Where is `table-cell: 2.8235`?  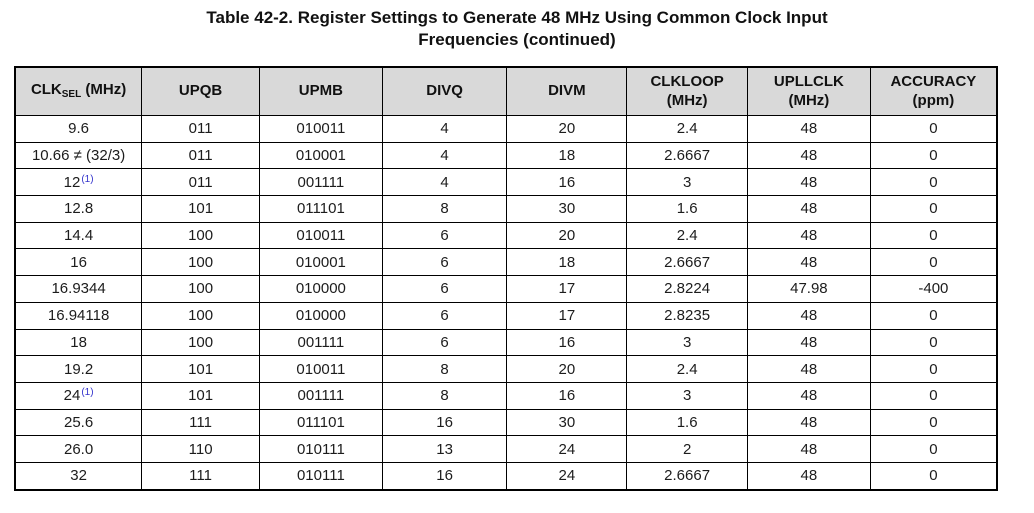 table-cell: 2.8235 is located at coordinates (687, 315).